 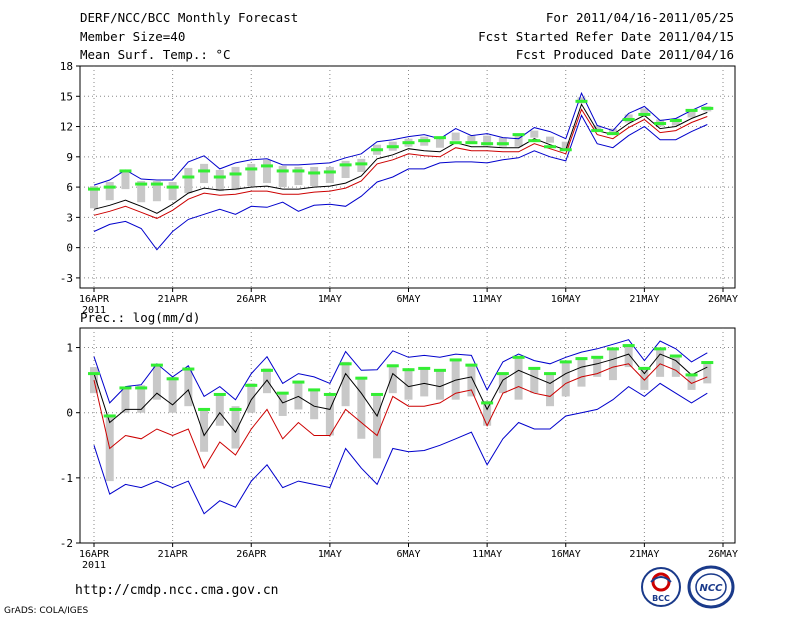 What do you see at coordinates (94, 299) in the screenshot?
I see `x-tick-label: 16APR` at bounding box center [94, 299].